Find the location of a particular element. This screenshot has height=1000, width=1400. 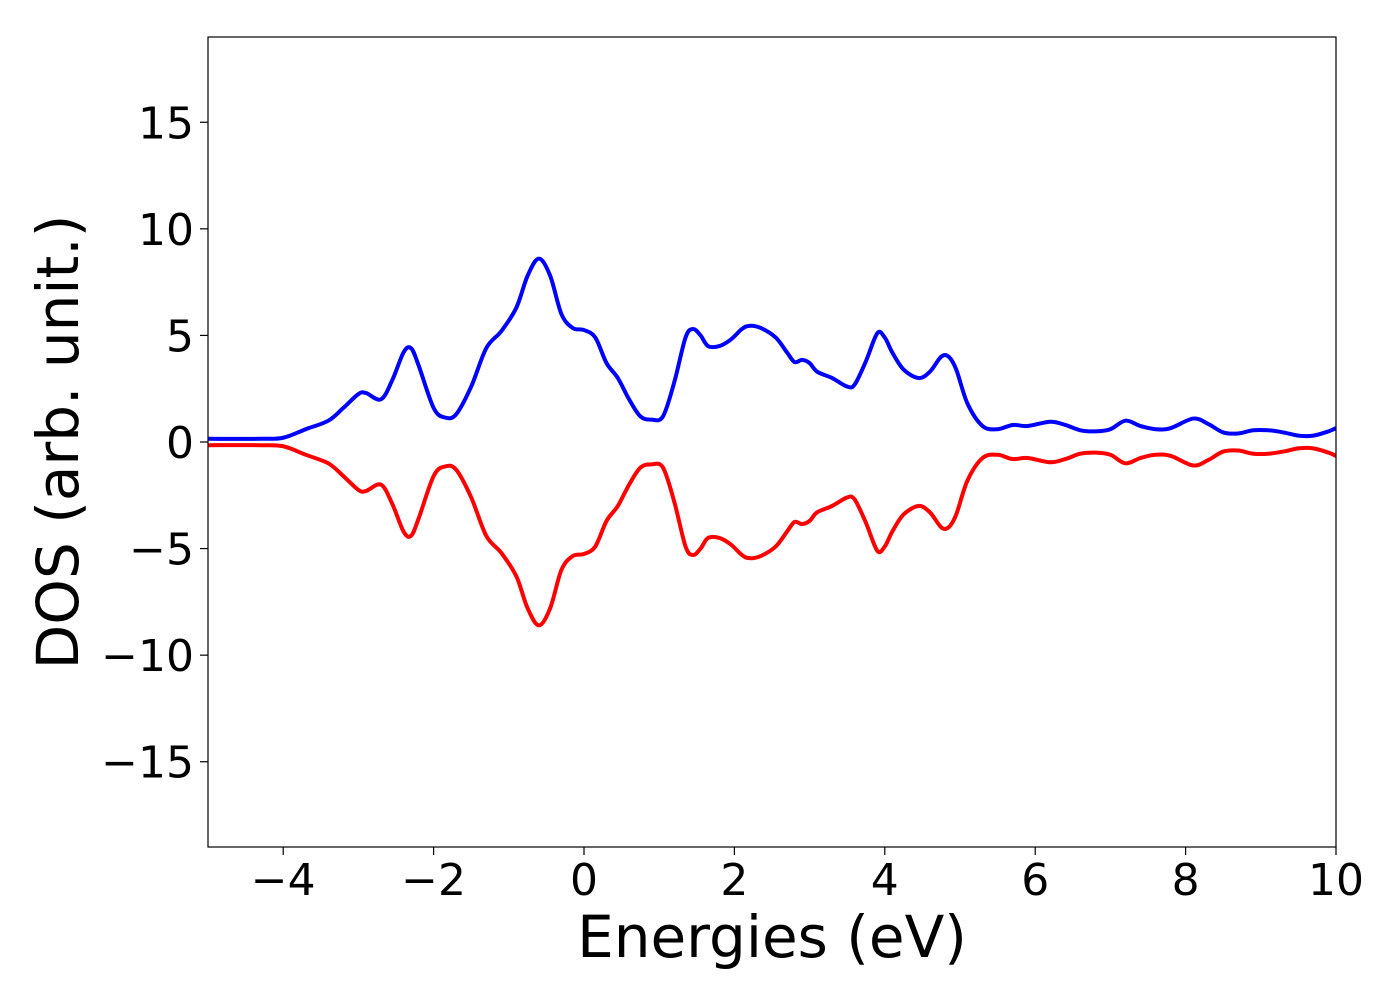

y-tick-label: −15 is located at coordinates (147, 763).